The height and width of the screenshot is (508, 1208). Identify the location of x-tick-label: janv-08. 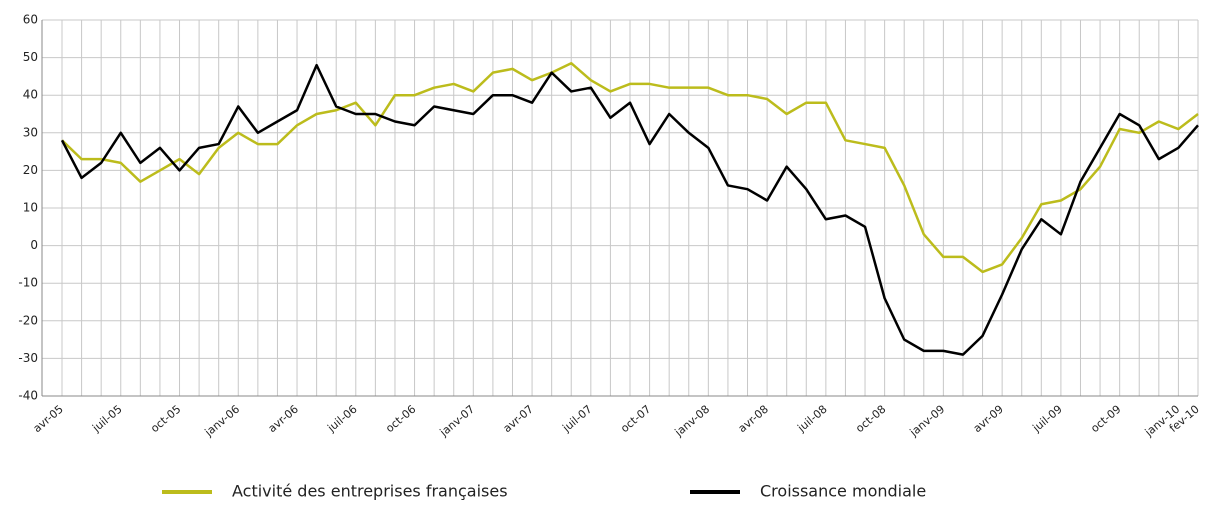
(692, 421).